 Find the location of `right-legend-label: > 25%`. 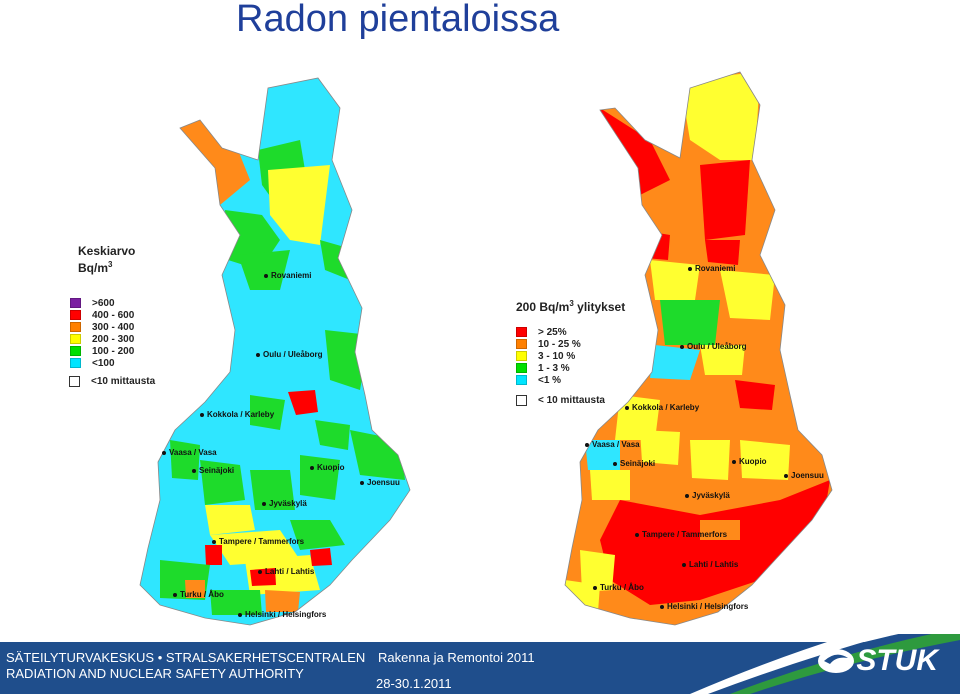

right-legend-label: > 25% is located at coordinates (552, 332).